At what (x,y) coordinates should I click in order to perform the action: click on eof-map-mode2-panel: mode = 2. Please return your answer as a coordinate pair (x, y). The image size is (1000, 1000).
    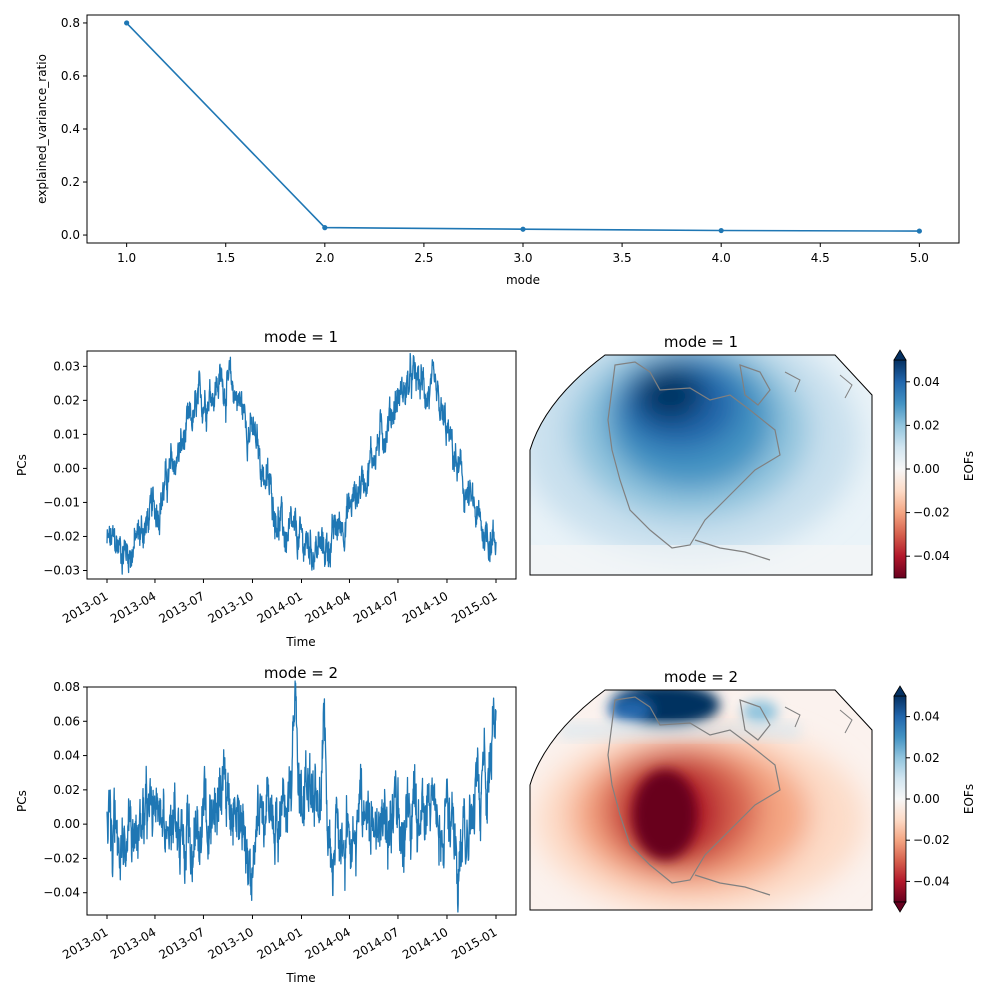
    Looking at the image, I should click on (752, 790).